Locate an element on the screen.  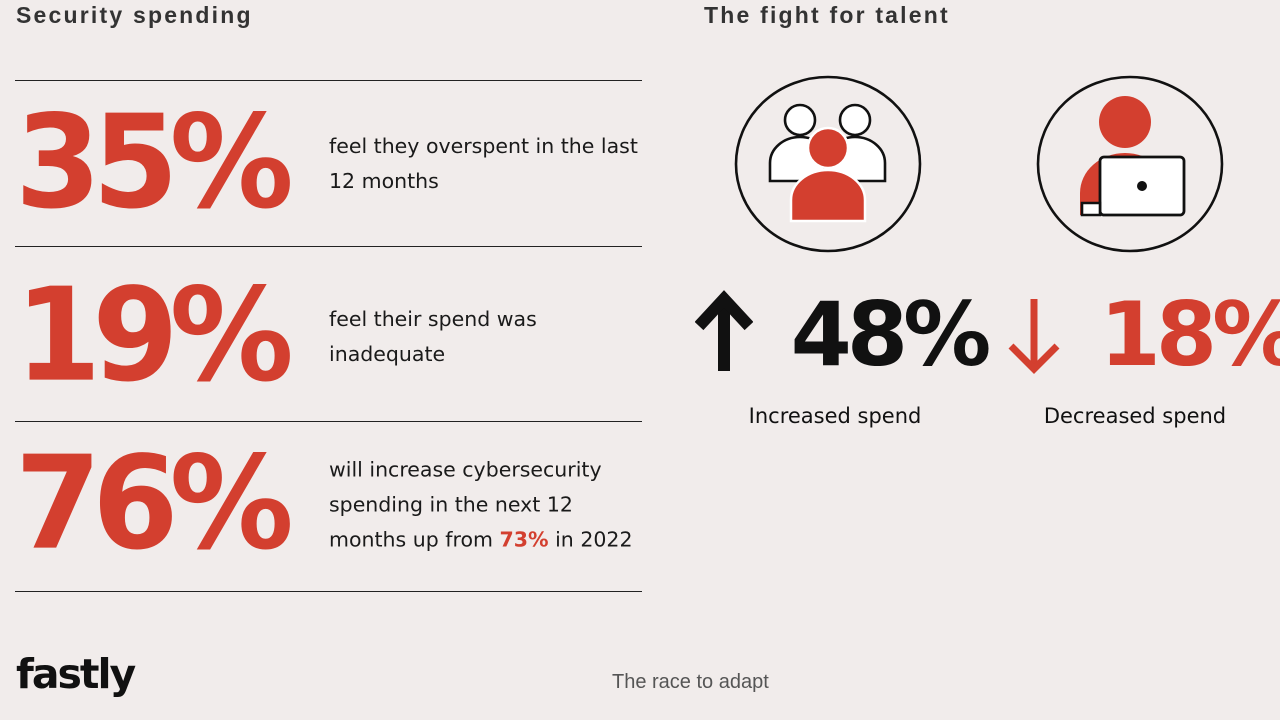
increased-spend-label: Increased spend is located at coordinates (835, 416).